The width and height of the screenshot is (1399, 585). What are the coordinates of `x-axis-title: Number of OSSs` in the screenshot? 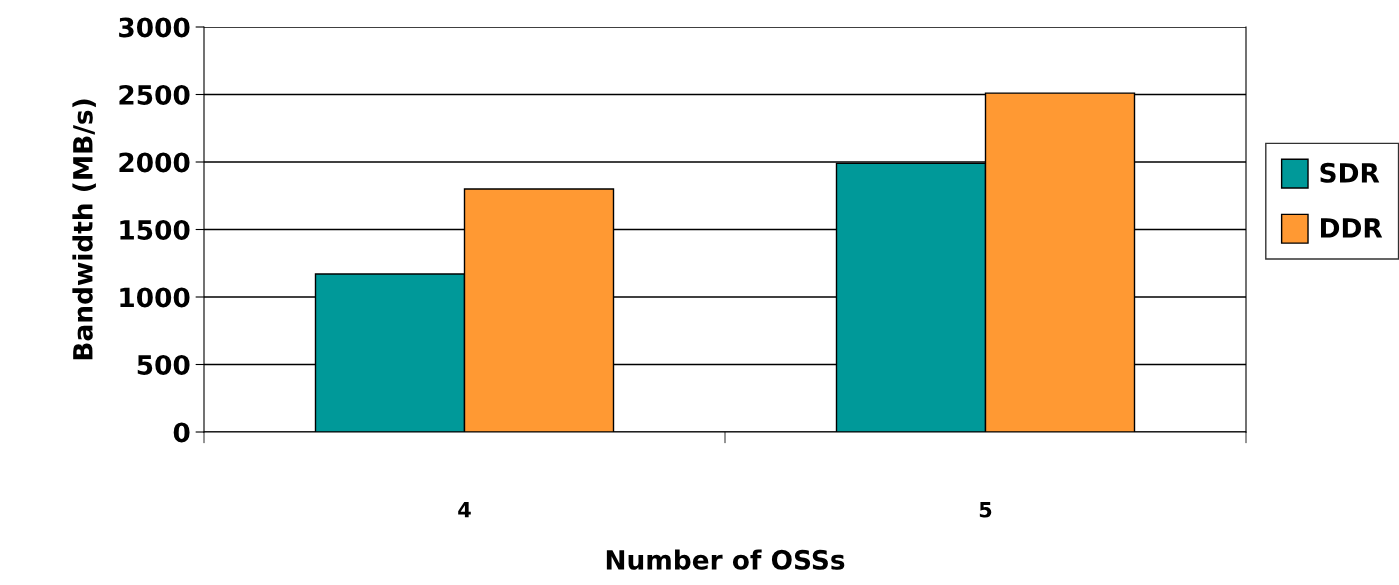 It's located at (725, 559).